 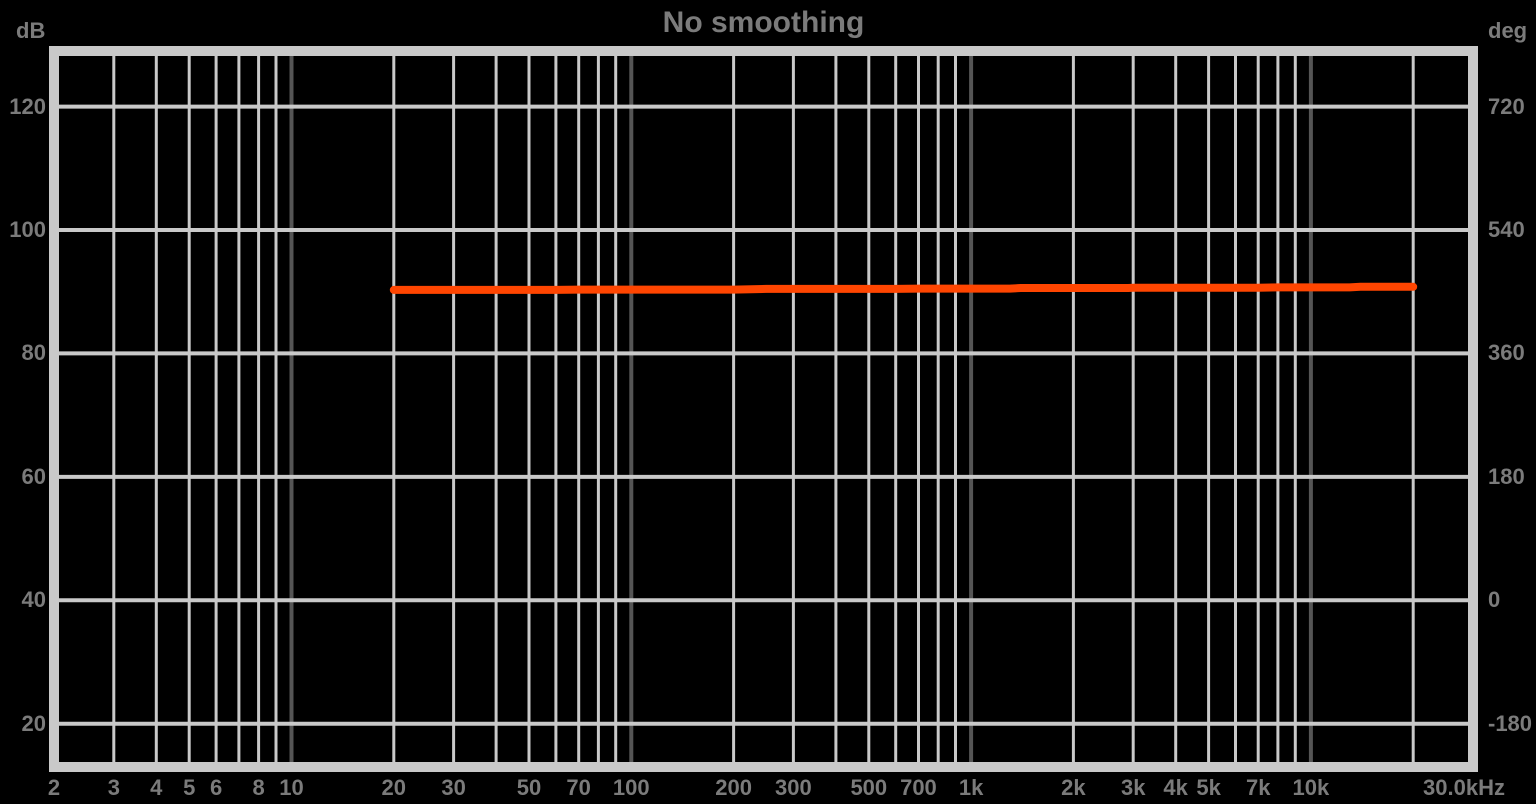 What do you see at coordinates (156, 787) in the screenshot?
I see `x-tick-label: 4` at bounding box center [156, 787].